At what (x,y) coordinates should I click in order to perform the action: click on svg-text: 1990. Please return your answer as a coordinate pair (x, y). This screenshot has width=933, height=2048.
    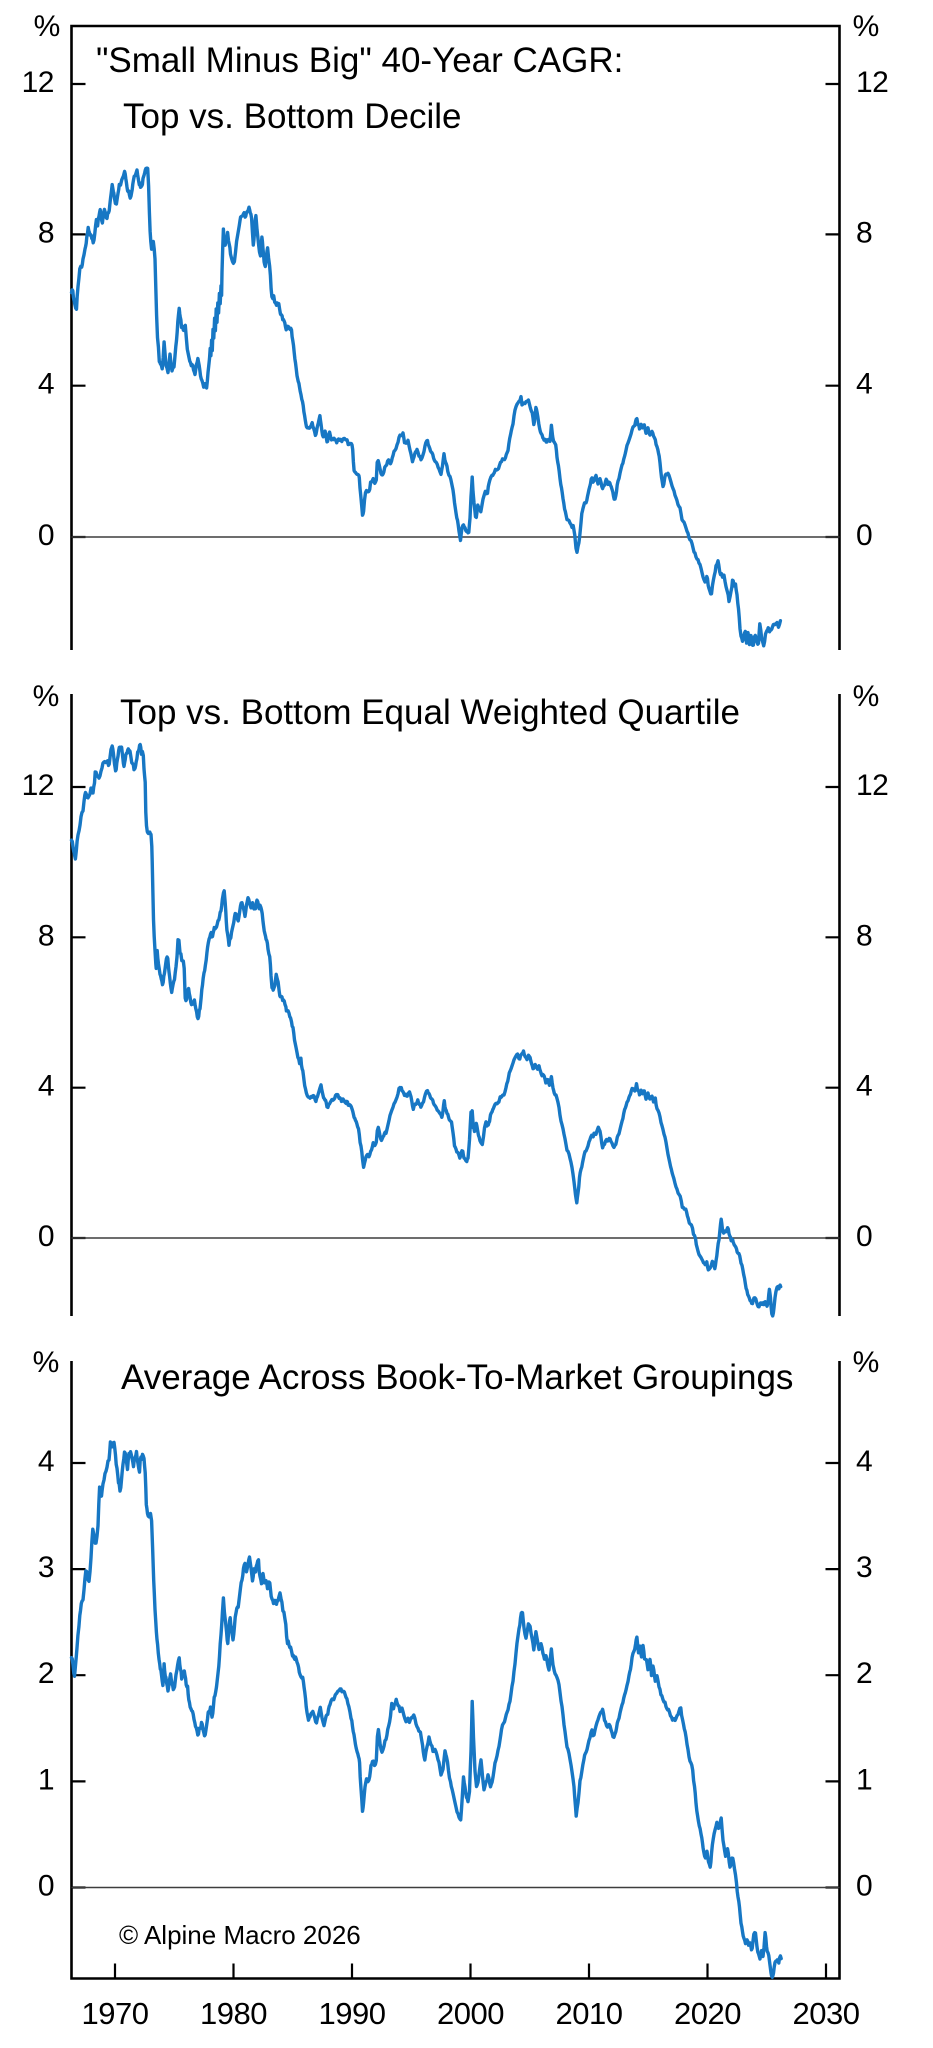
    Looking at the image, I should click on (352, 2013).